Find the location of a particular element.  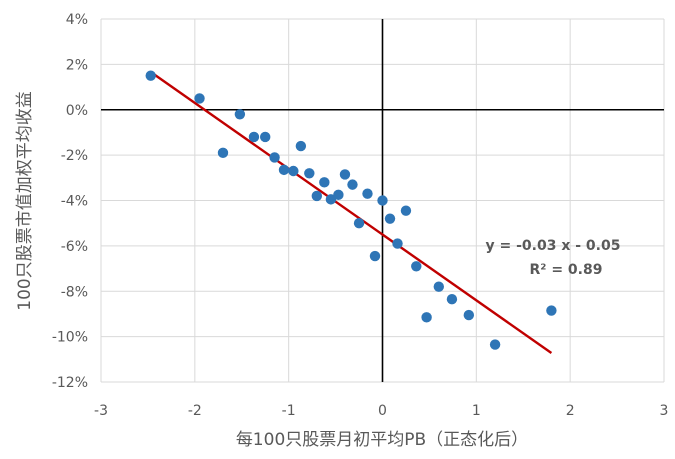

x-tick-label: 3 is located at coordinates (664, 411).